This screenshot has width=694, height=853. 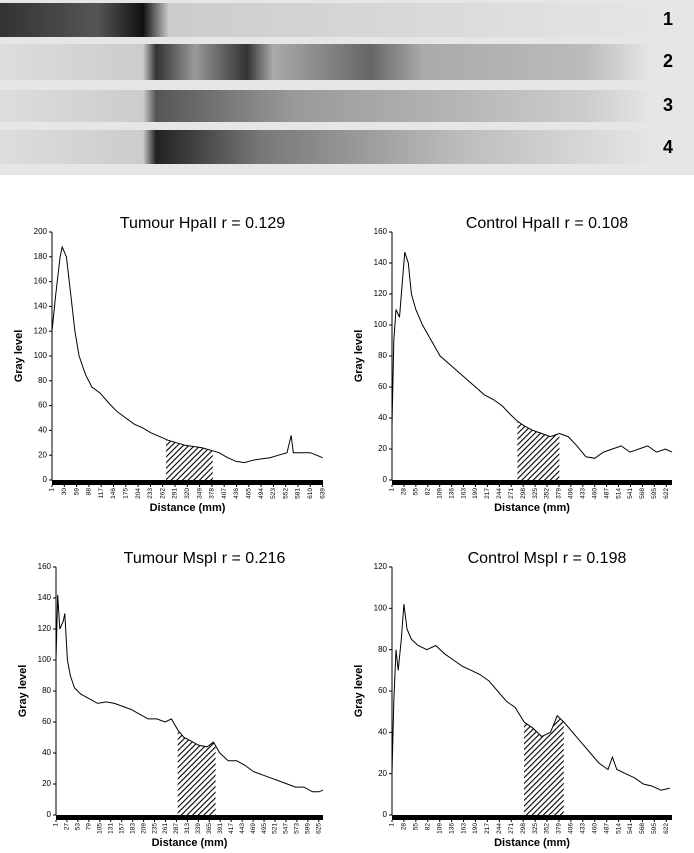 What do you see at coordinates (162, 493) in the screenshot?
I see `x-tick-label: 262` at bounding box center [162, 493].